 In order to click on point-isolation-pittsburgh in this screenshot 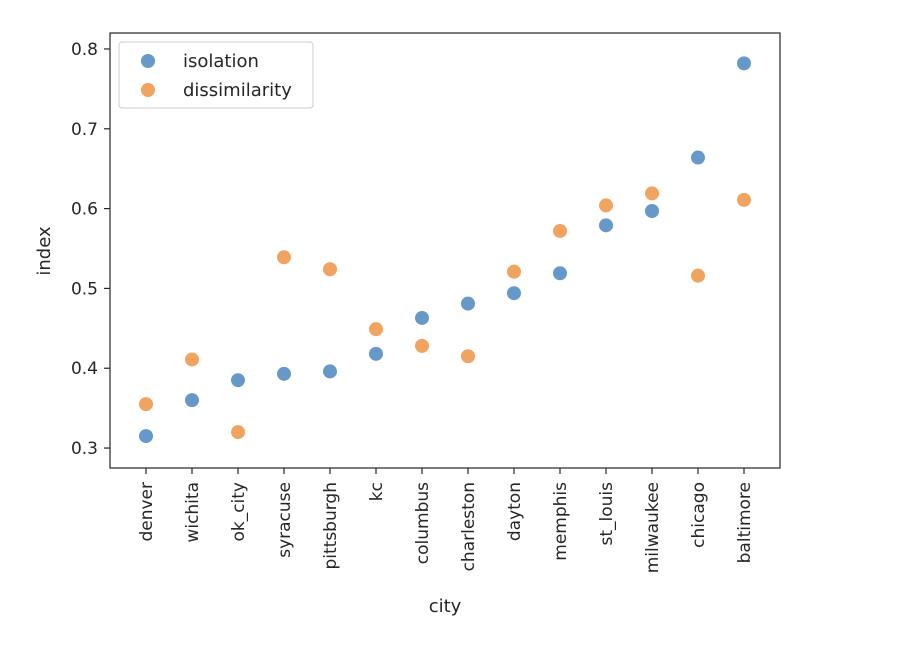, I will do `click(330, 371)`.